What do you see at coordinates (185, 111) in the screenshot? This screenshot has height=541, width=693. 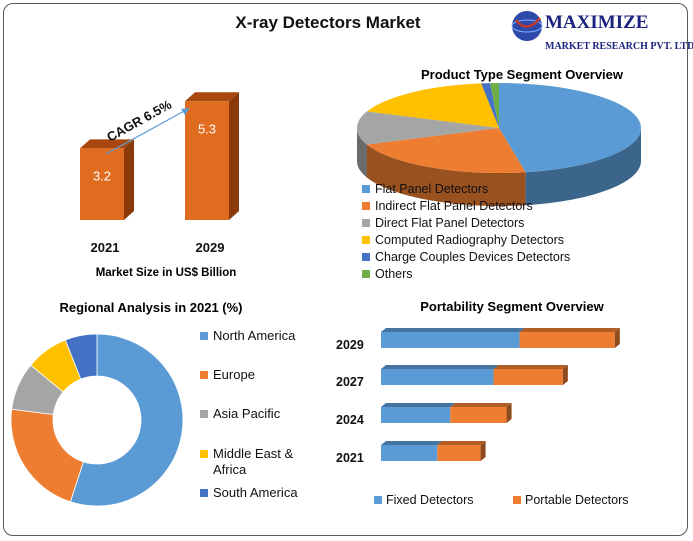 I see `cagr-arrowhead` at bounding box center [185, 111].